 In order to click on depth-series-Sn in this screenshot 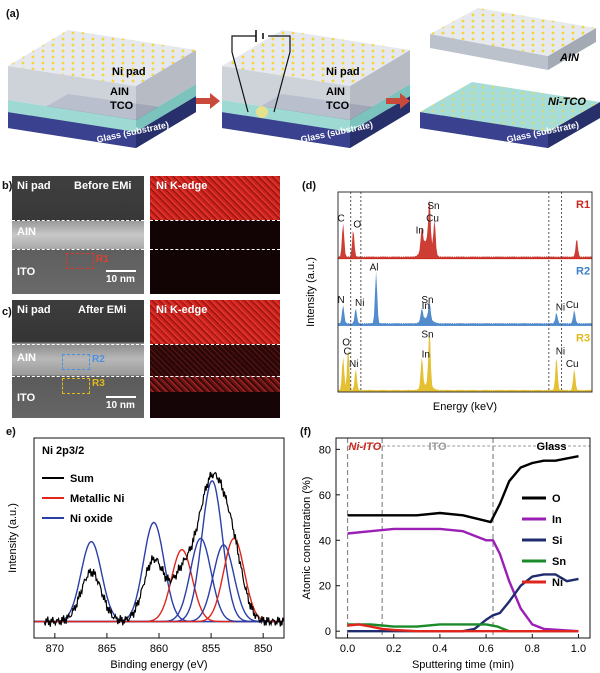, I will do `click(463, 628)`.